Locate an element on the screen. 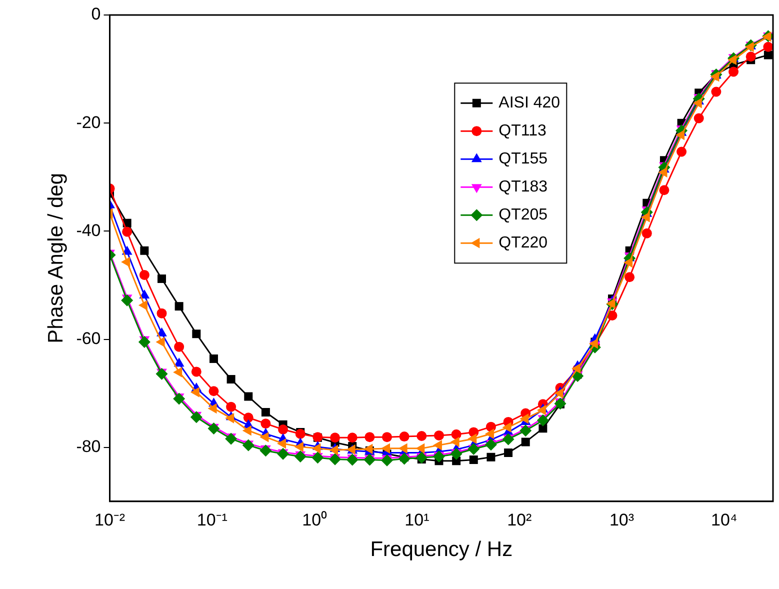 Image resolution: width=779 pixels, height=589 pixels. x-tick-label: 10³ is located at coordinates (621, 520).